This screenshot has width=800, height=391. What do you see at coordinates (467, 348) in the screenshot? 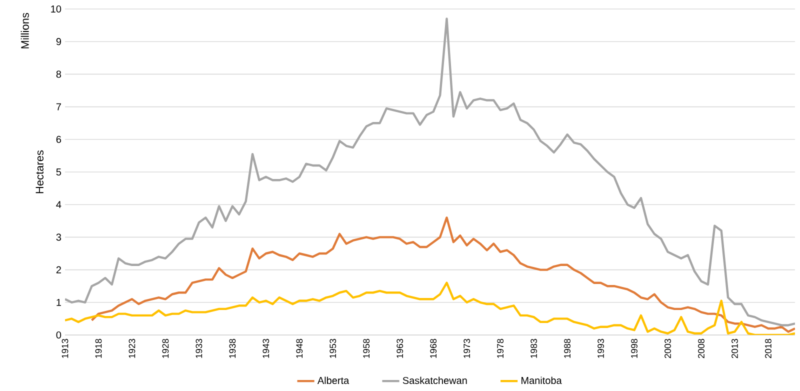
I see `x-tick-label: 1973` at bounding box center [467, 348].